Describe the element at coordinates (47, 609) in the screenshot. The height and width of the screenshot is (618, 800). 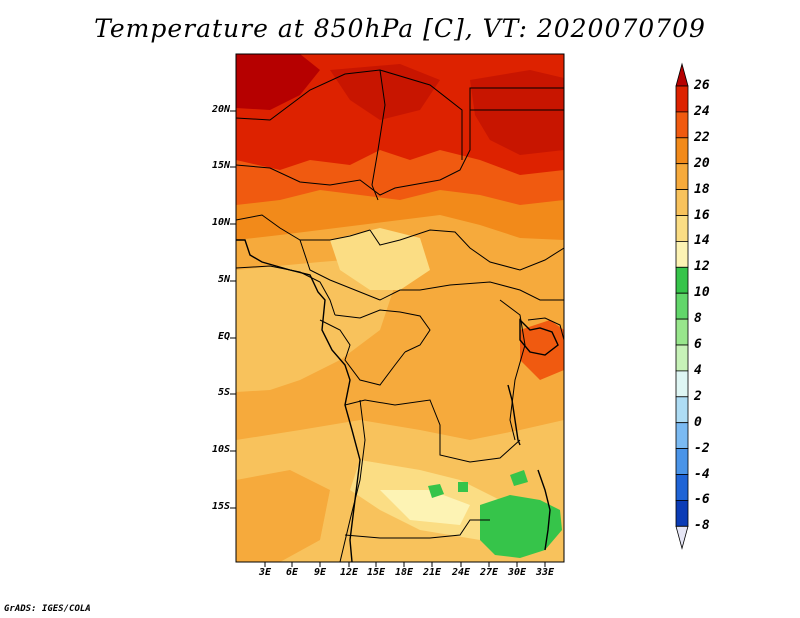
I see `footer-credit: GrADS: IGES/COLA` at that location.